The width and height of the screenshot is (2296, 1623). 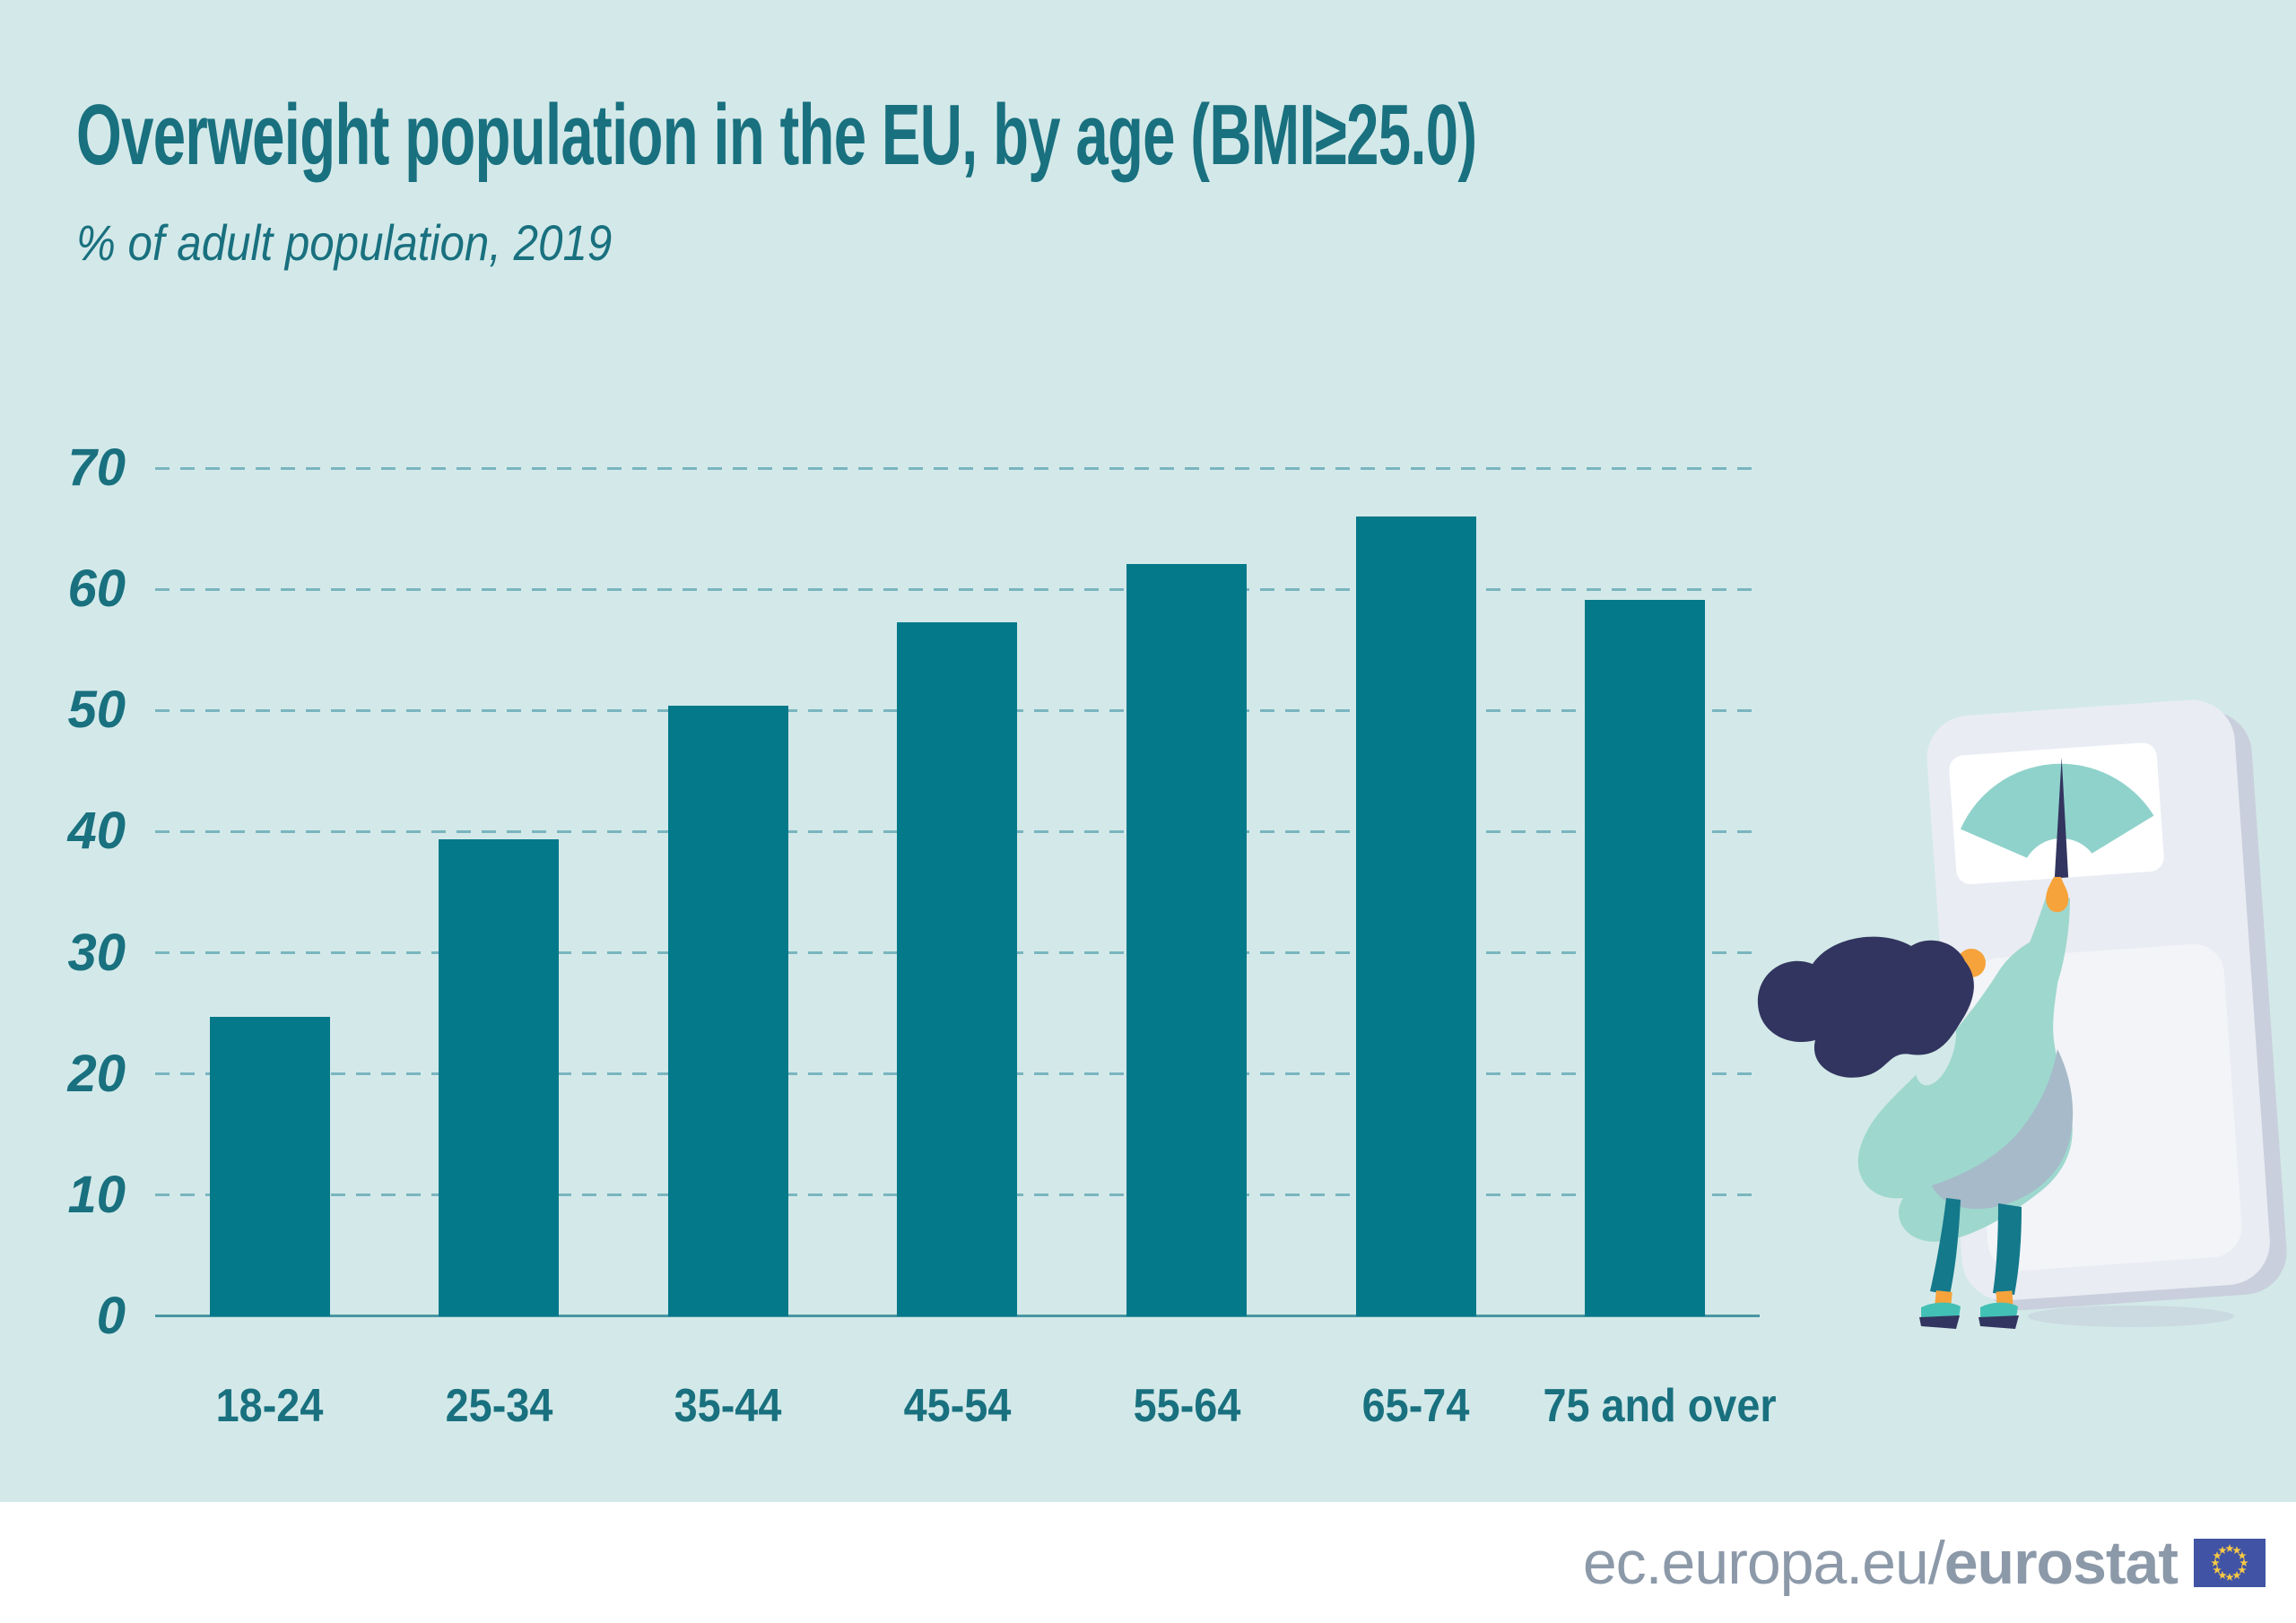 I want to click on y-tick-label-70: 70, so click(x=96, y=467).